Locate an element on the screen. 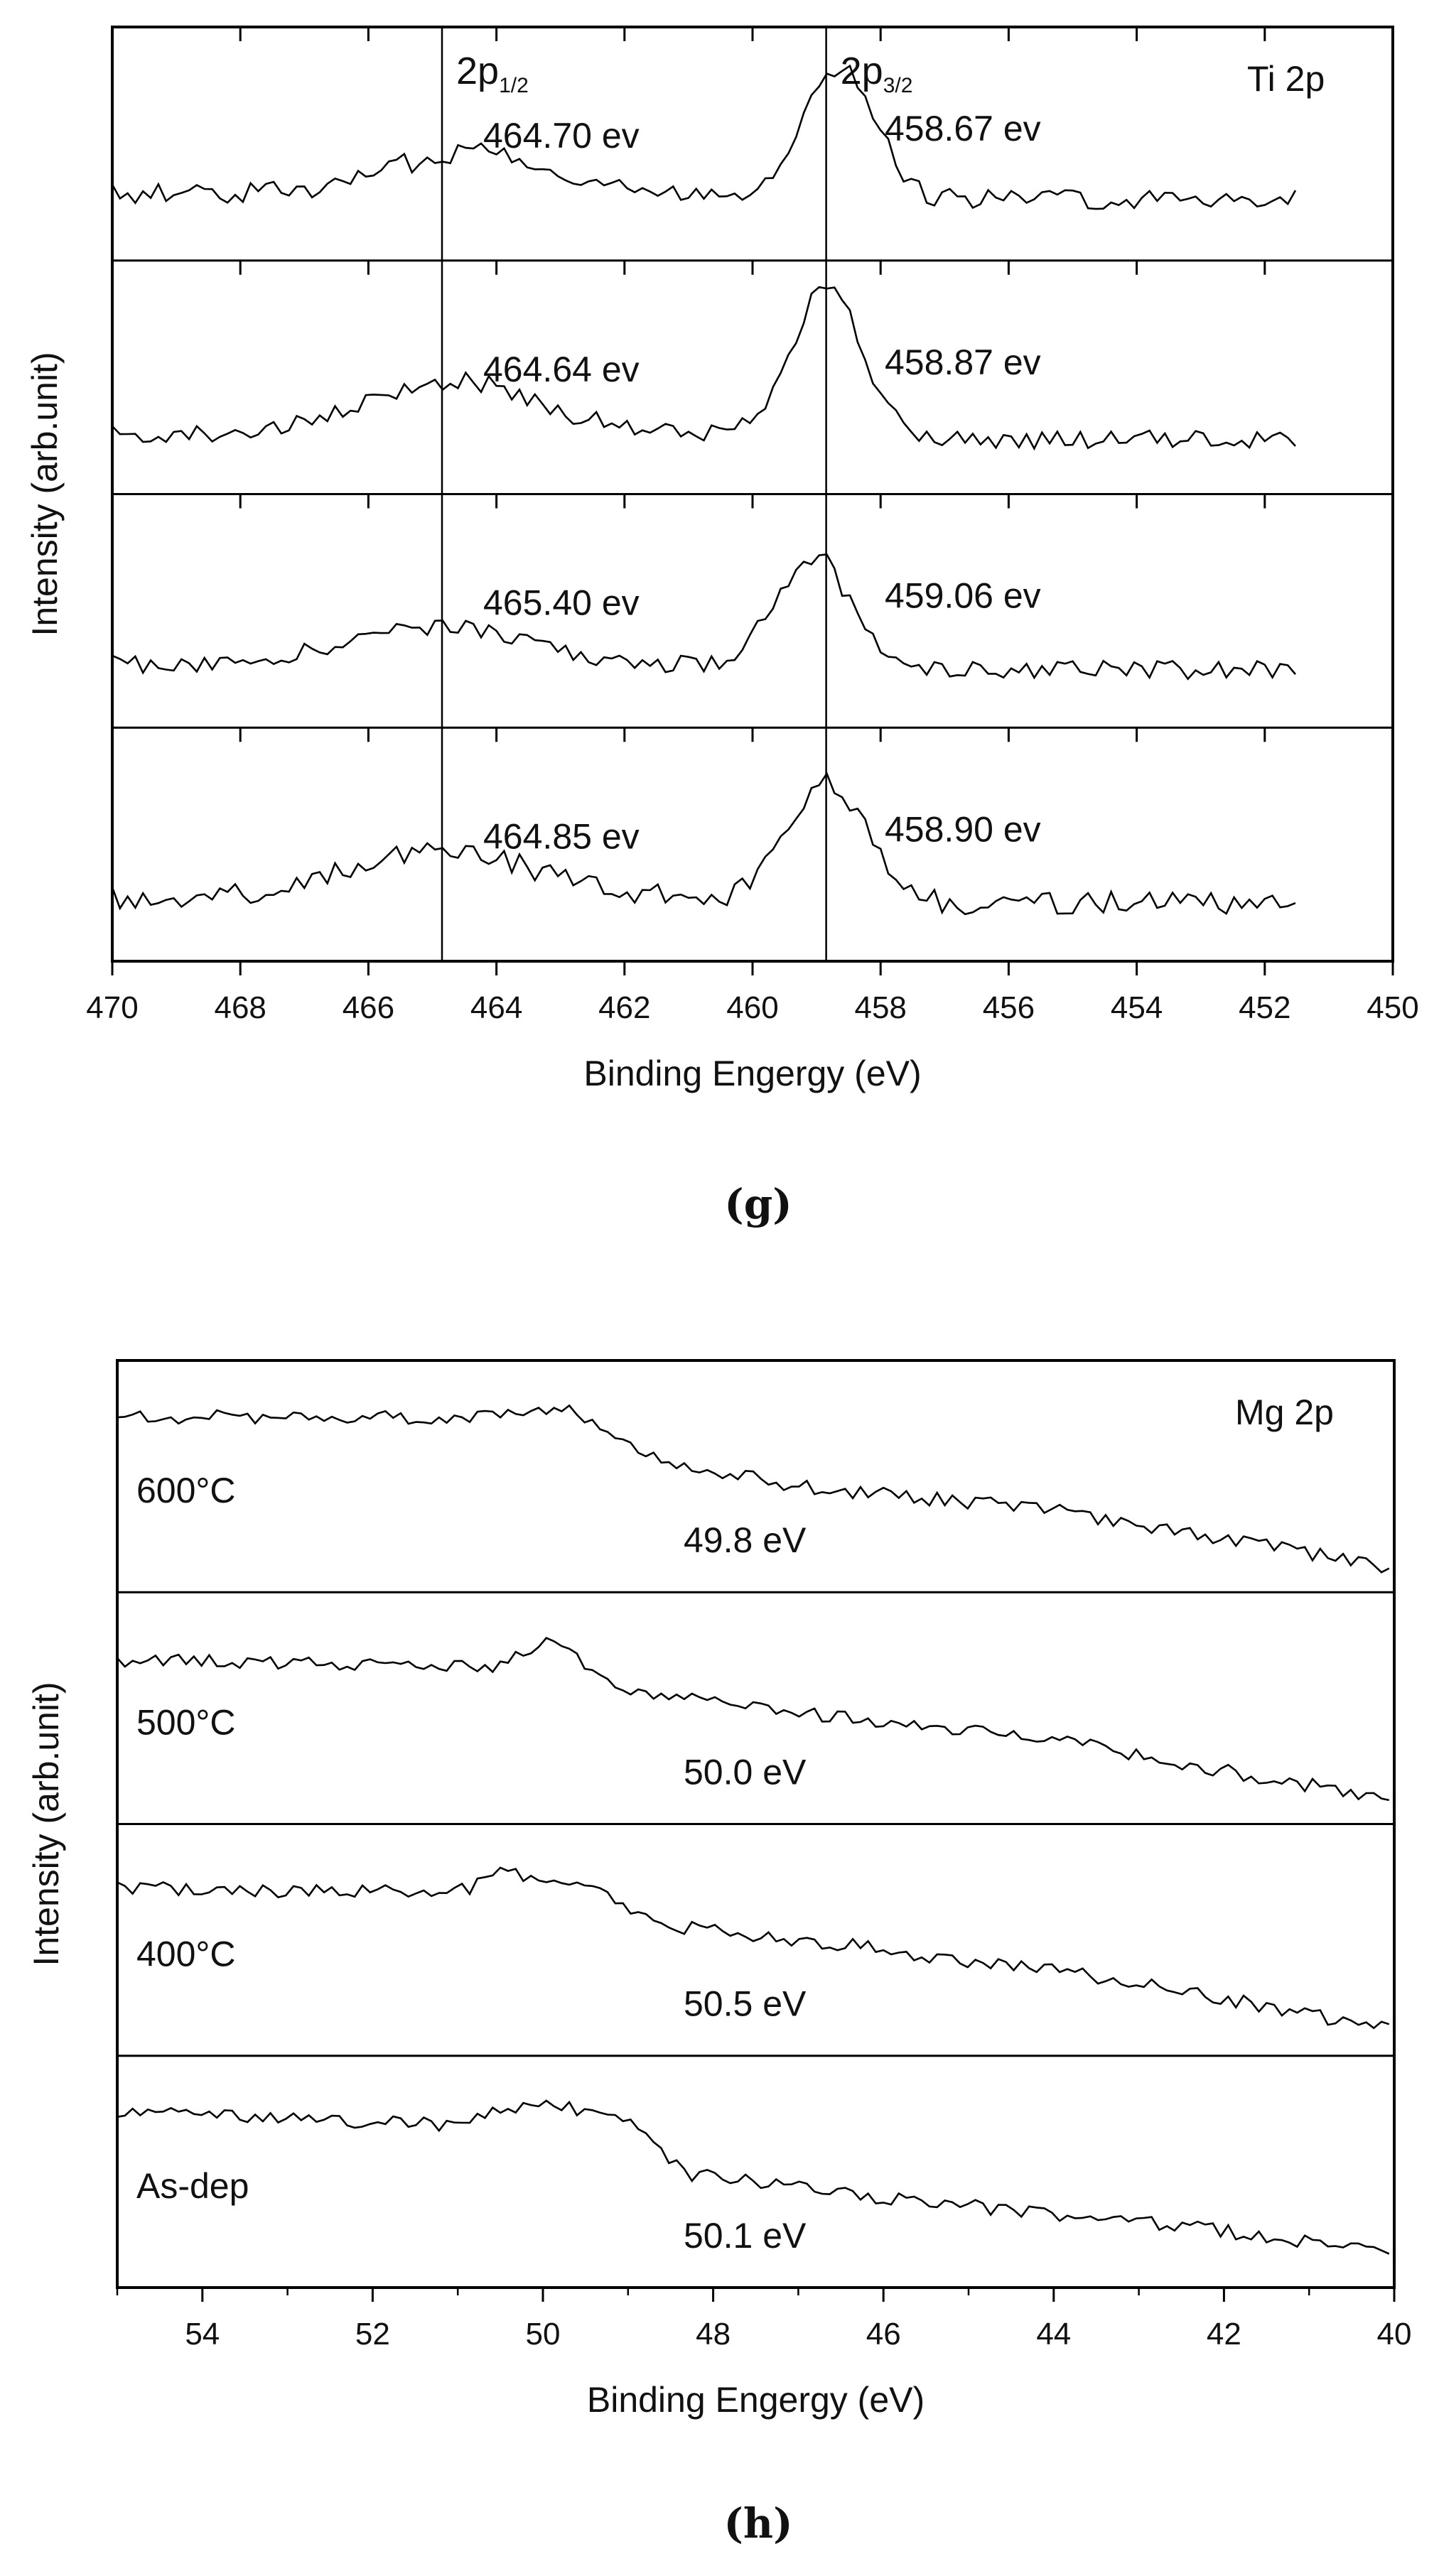 Image resolution: width=1439 pixels, height=2576 pixels. series-line-400°C is located at coordinates (753, 1948).